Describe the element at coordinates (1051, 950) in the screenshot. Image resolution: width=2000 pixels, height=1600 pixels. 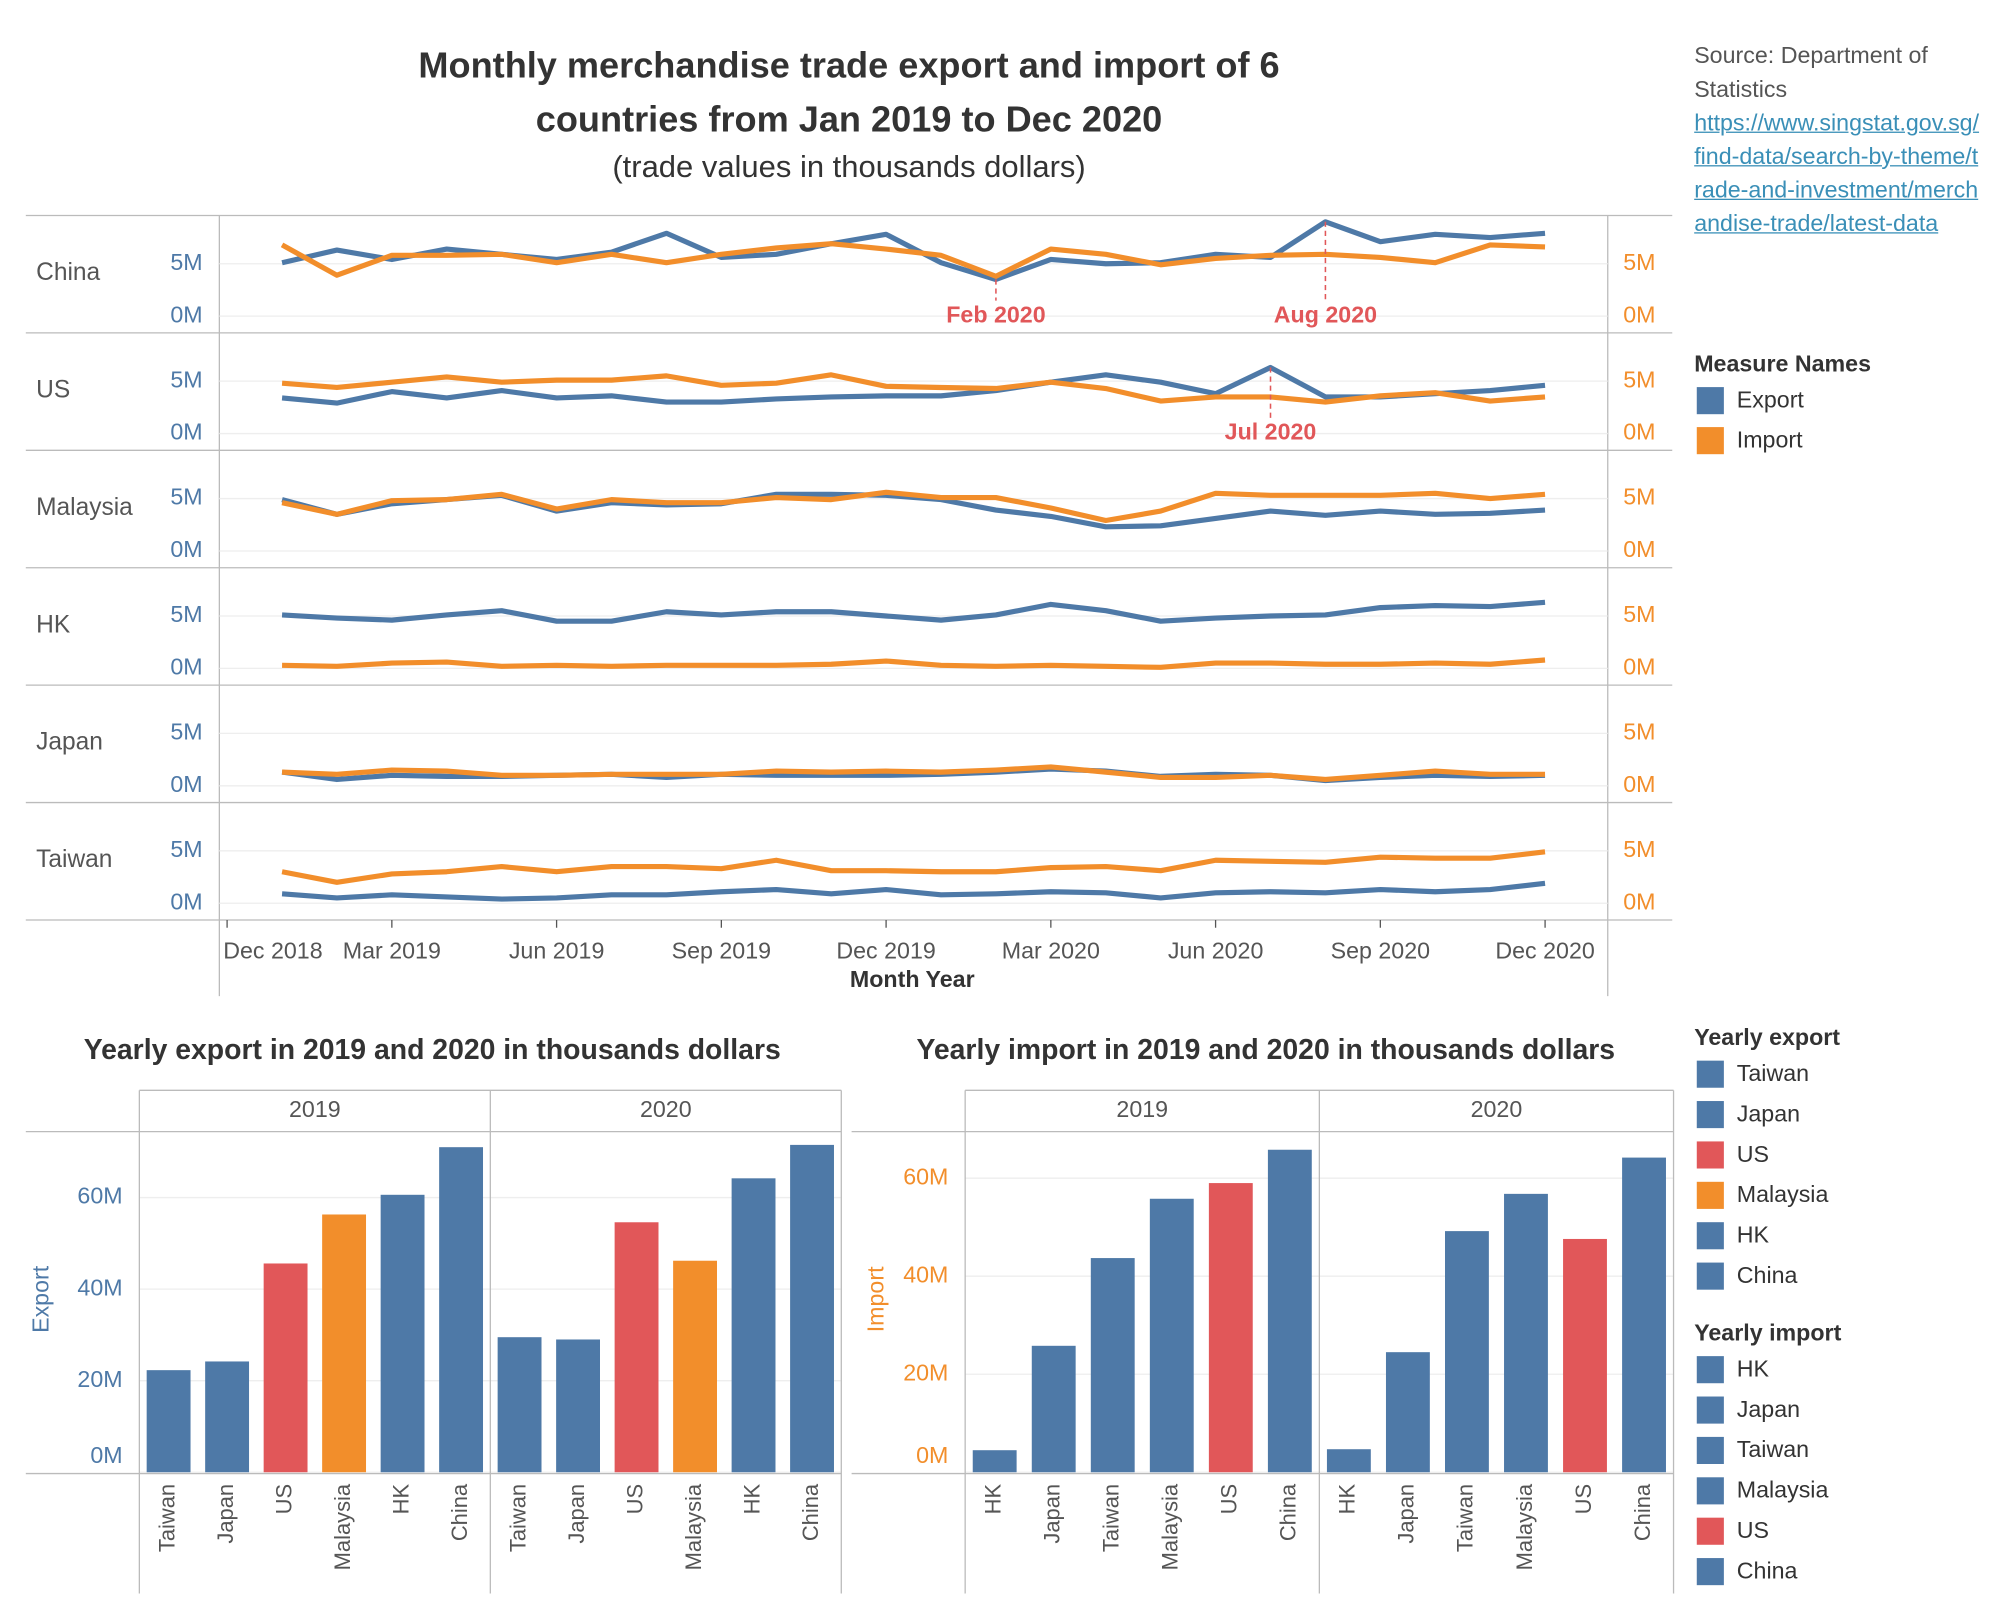
I see `x-tick-label: Mar 2020` at that location.